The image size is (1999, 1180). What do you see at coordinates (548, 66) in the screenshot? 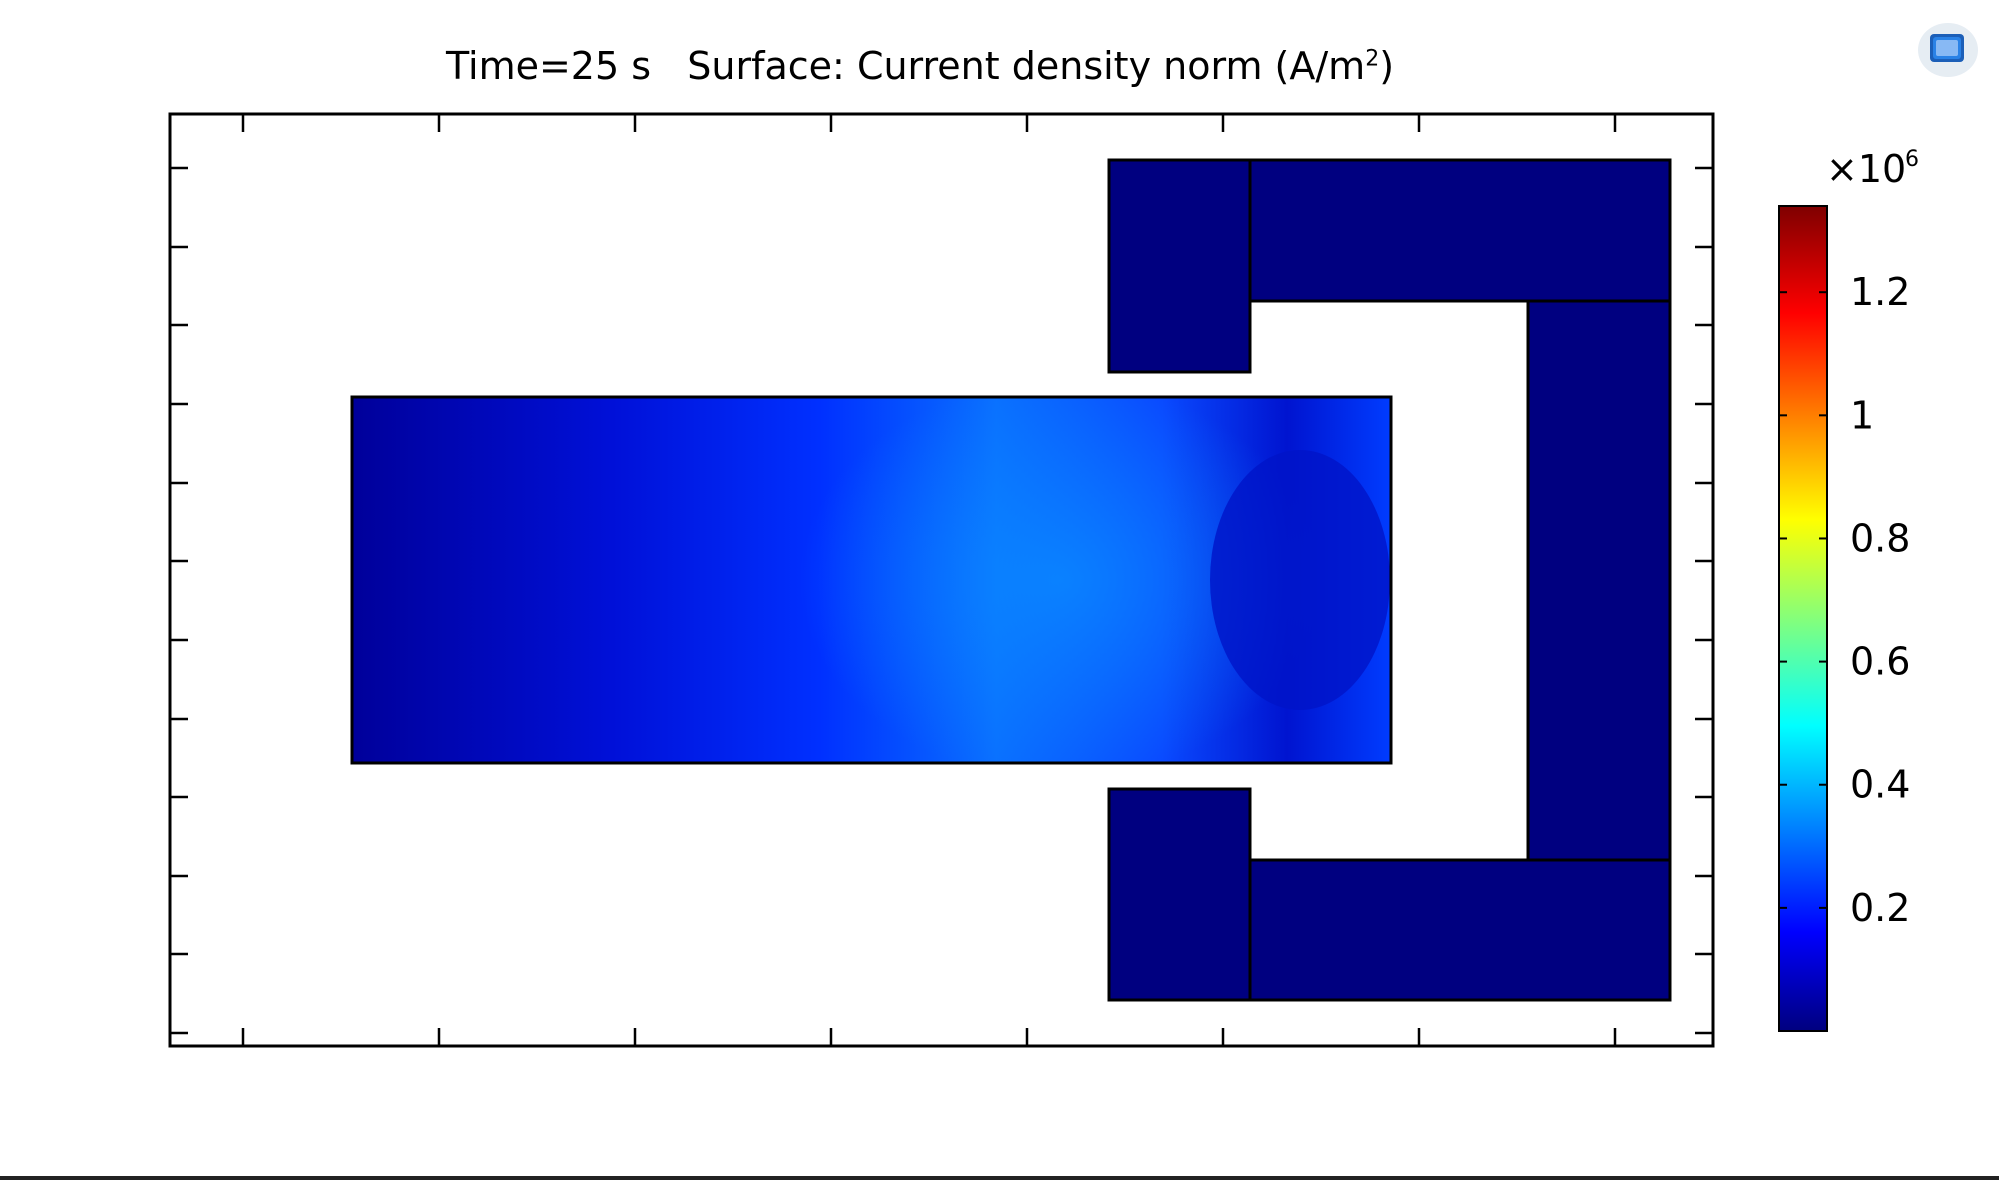
I see `title-time: Time=25 s` at bounding box center [548, 66].